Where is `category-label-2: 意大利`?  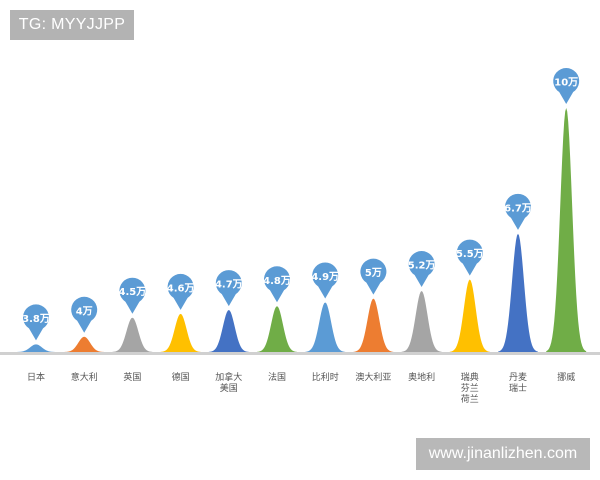 category-label-2: 意大利 is located at coordinates (84, 377).